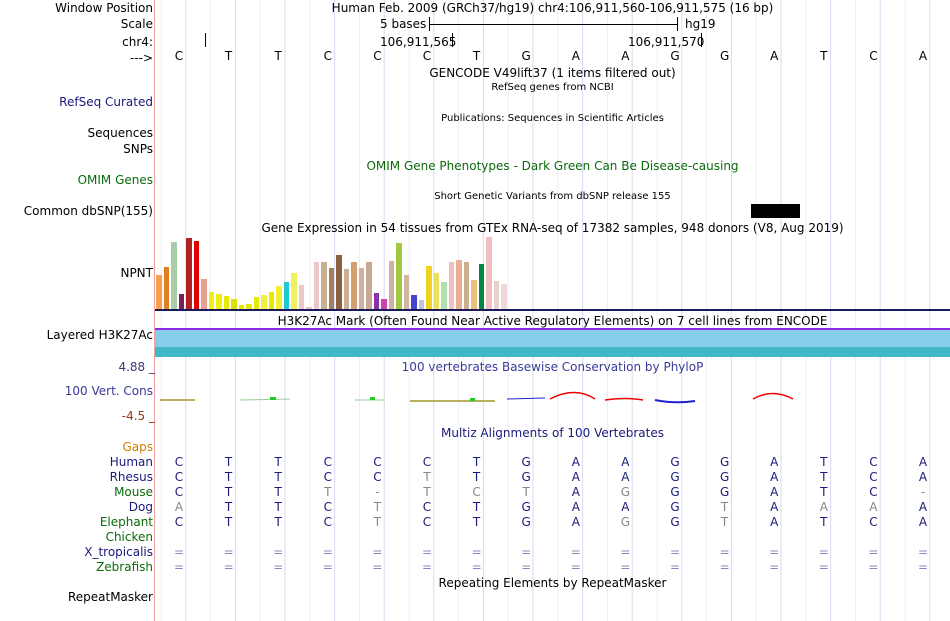 The width and height of the screenshot is (950, 621). What do you see at coordinates (136, 367) in the screenshot?
I see `phylop-max: 4.88 _` at bounding box center [136, 367].